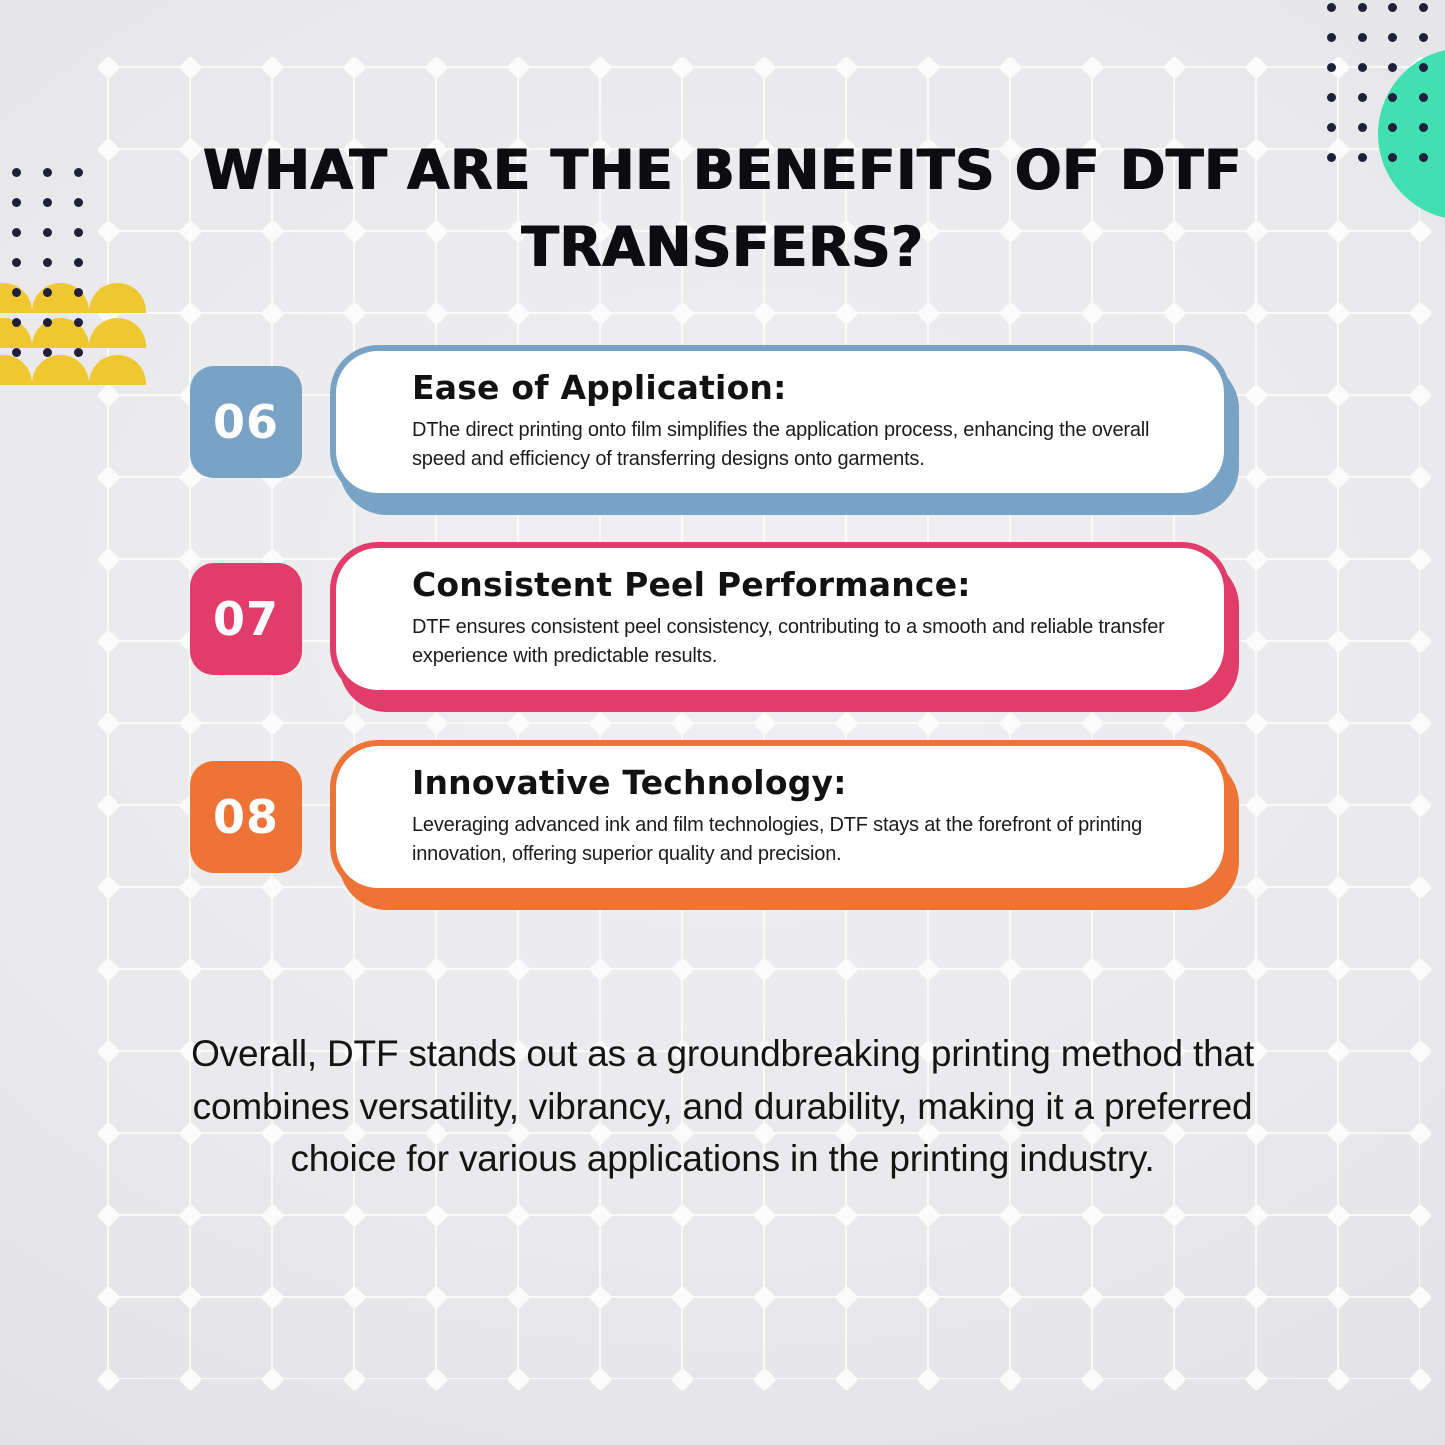 The height and width of the screenshot is (1445, 1445). I want to click on dot-grid-top-right-decoration, so click(1377, 85).